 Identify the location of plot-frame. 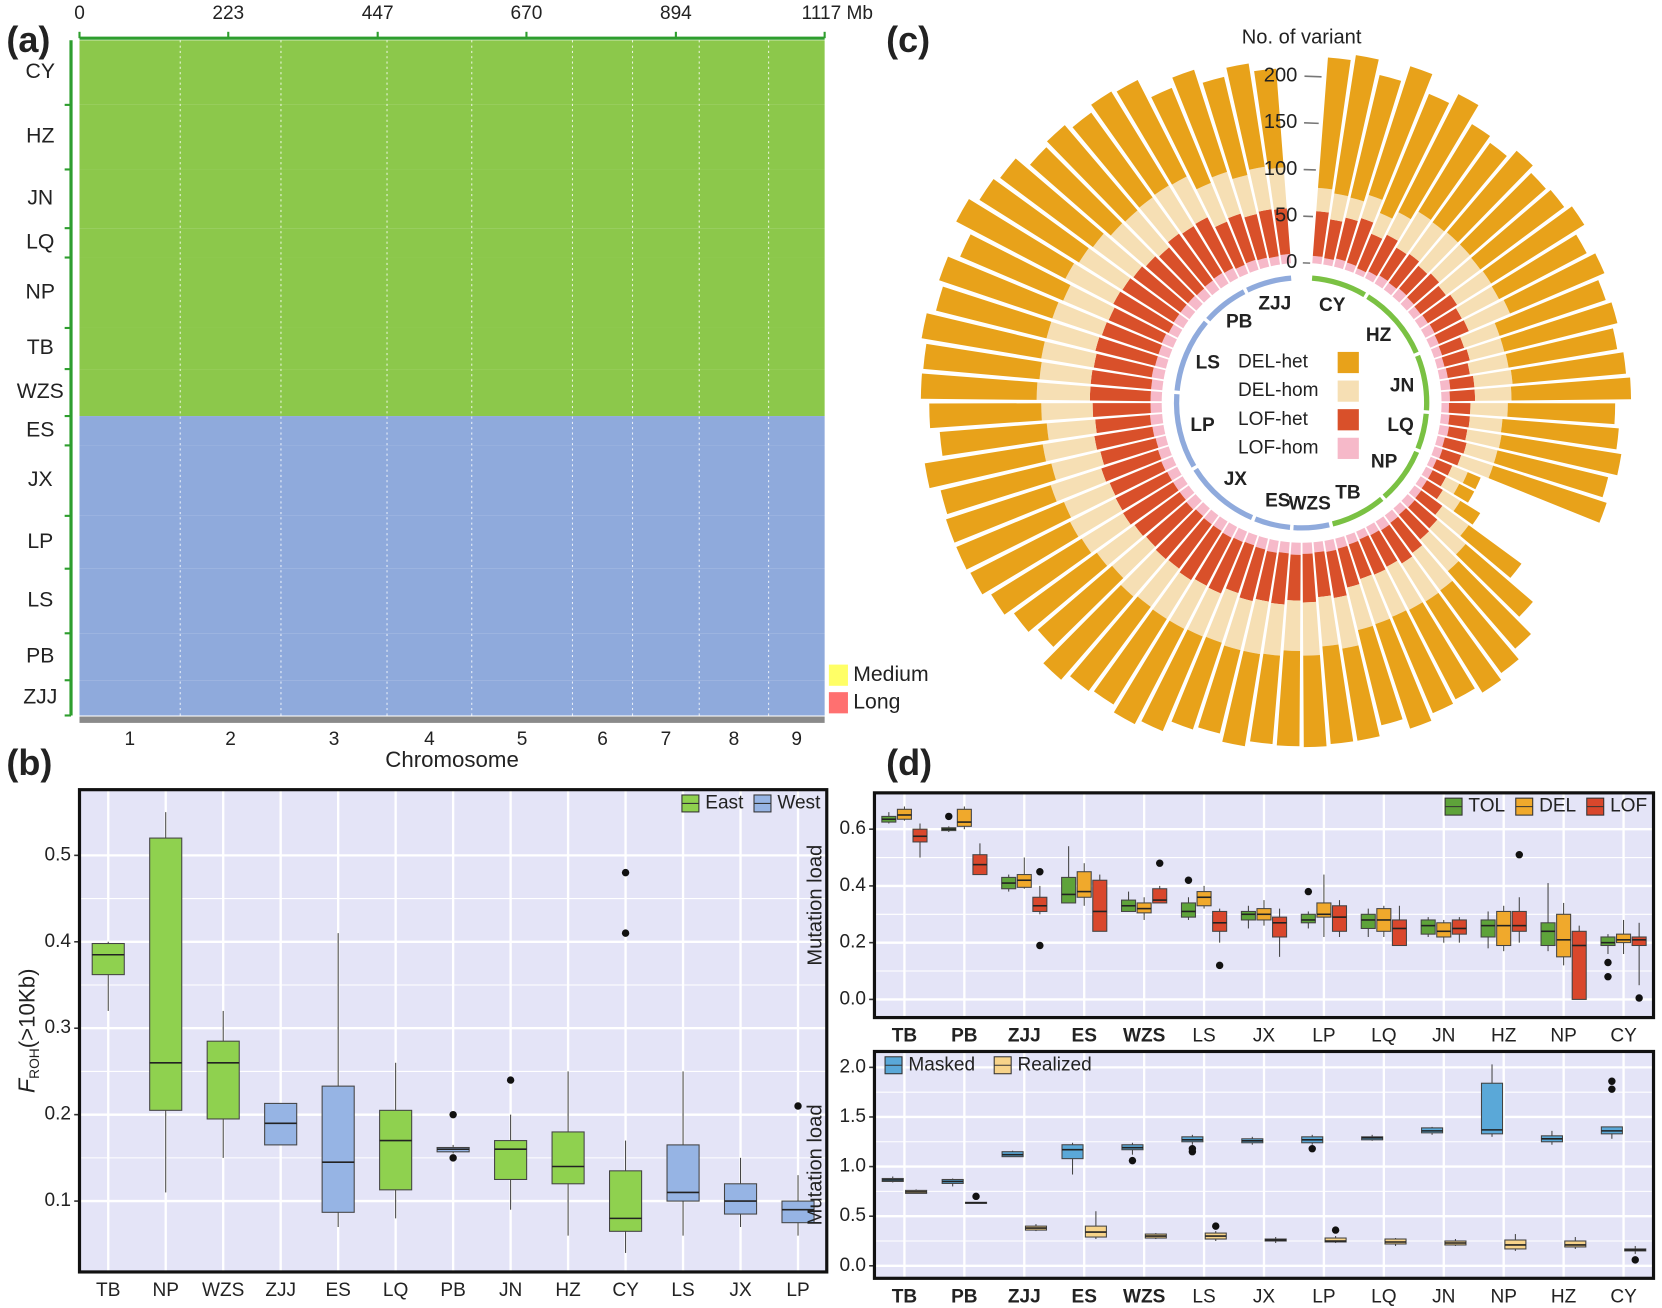
(1264, 1164).